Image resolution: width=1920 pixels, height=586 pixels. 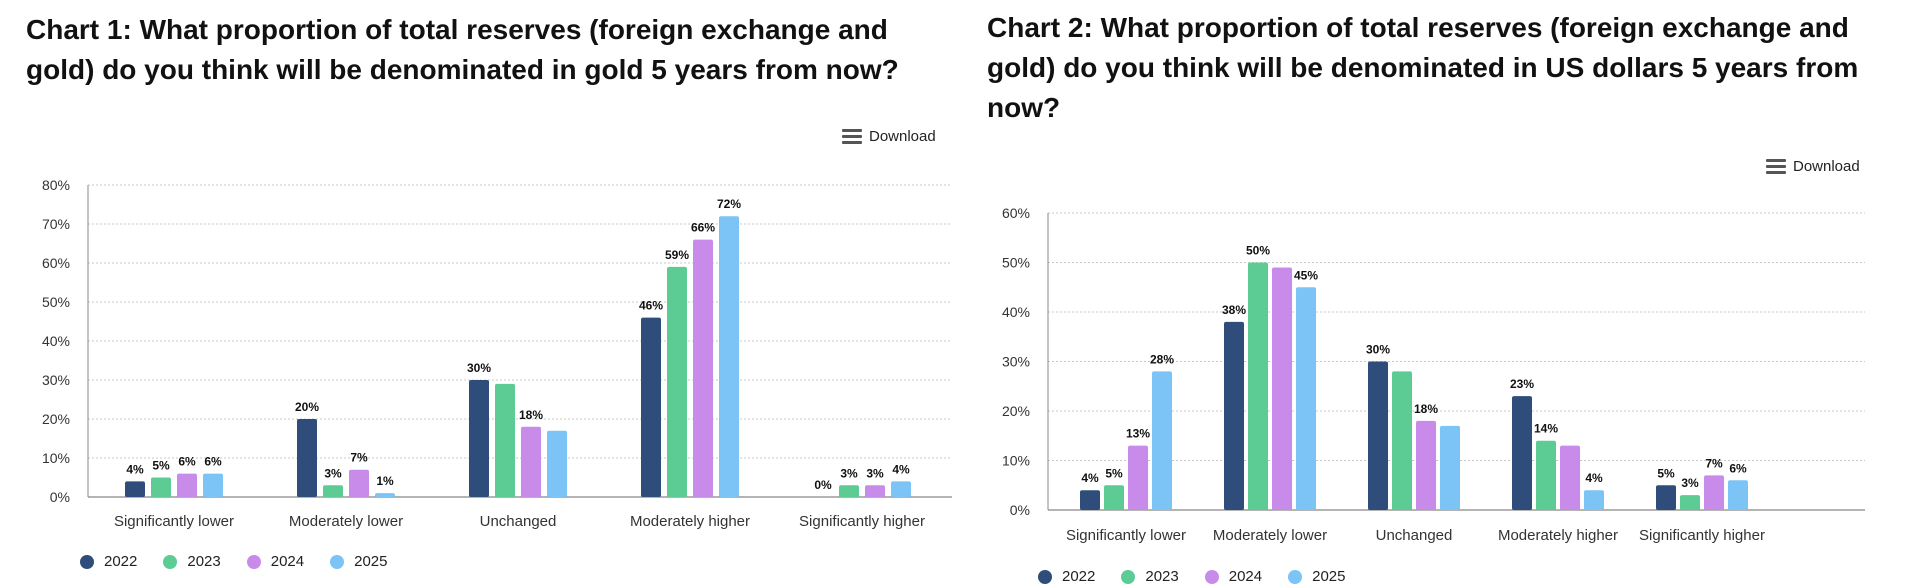 I want to click on data-label: 7%, so click(x=1714, y=463).